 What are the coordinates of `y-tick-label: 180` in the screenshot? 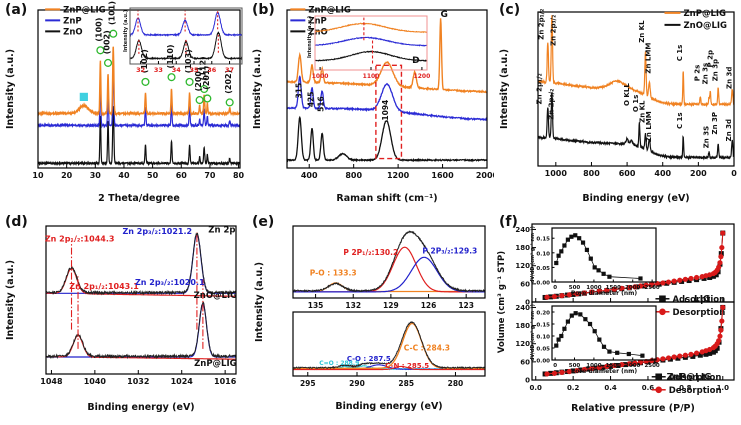 It's located at (522, 326).